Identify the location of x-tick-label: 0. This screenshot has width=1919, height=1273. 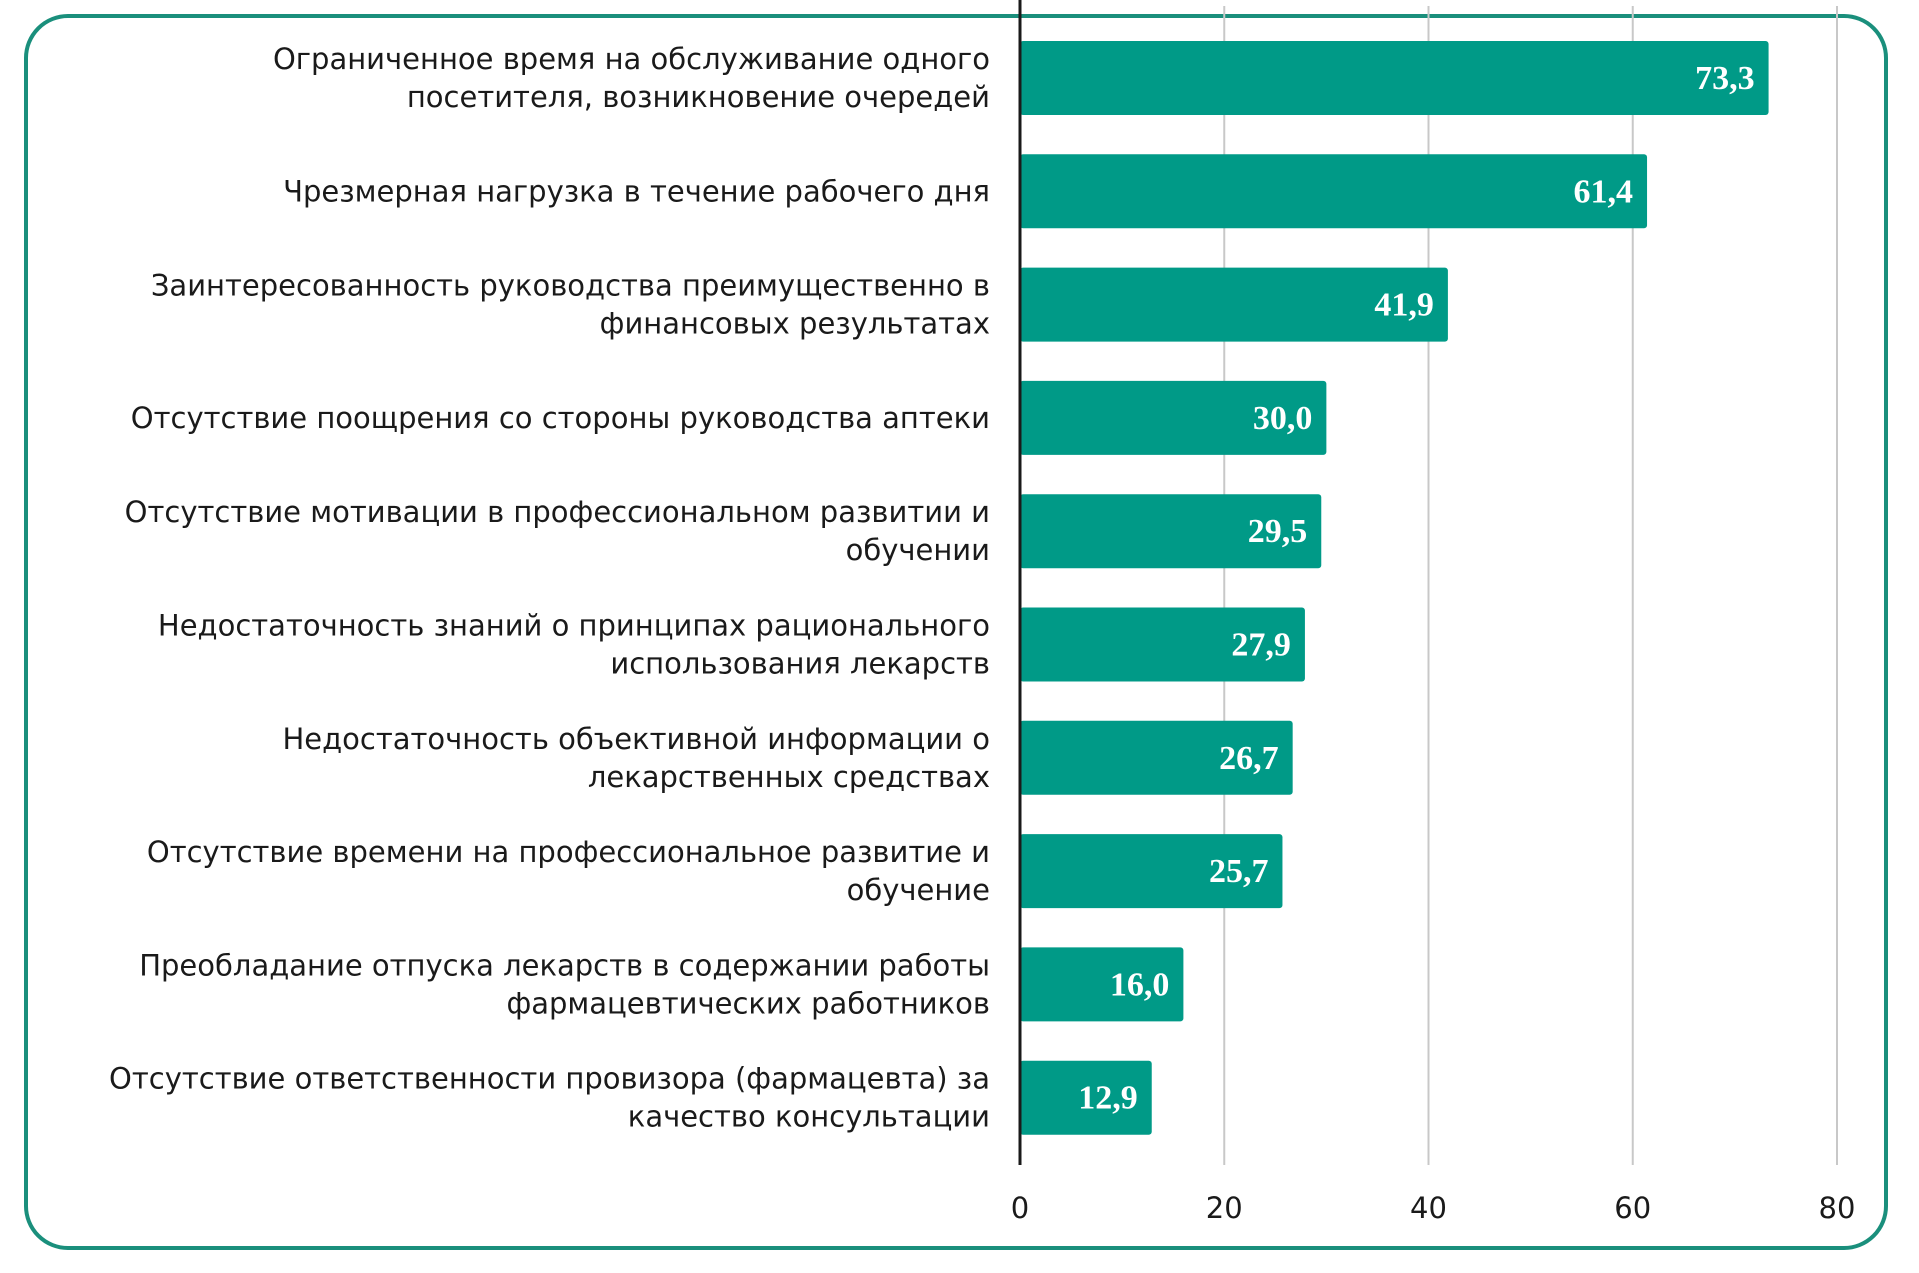
(1020, 1208).